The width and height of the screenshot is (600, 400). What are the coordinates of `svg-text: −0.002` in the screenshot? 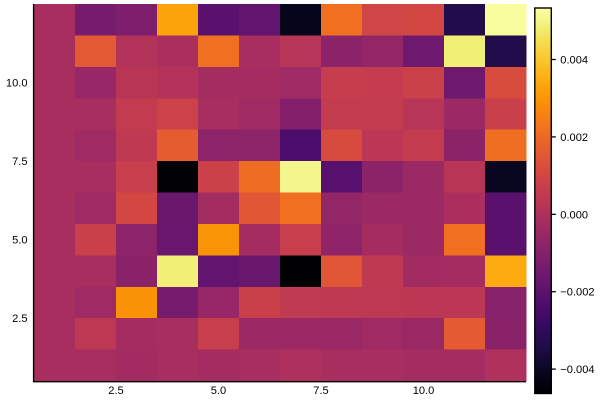 It's located at (577, 293).